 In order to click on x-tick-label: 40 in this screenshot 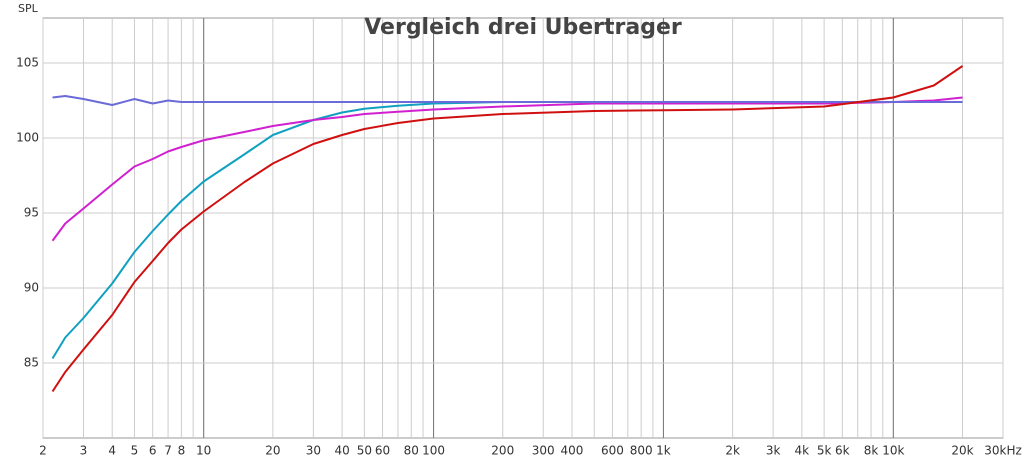, I will do `click(341, 451)`.